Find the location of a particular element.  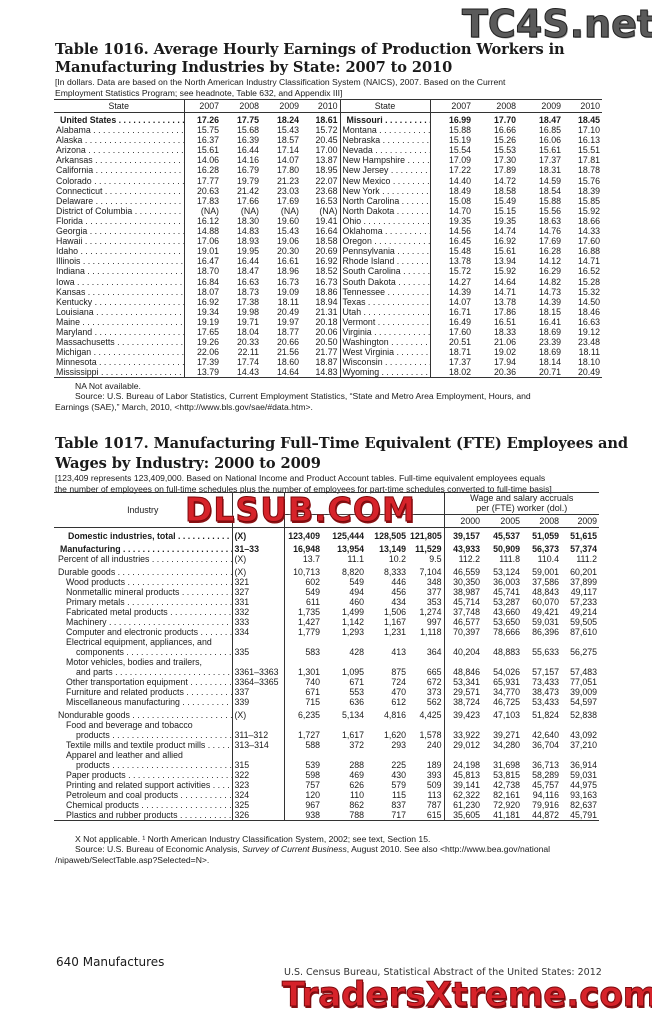

state-name: North Dakota is located at coordinates (385, 210).